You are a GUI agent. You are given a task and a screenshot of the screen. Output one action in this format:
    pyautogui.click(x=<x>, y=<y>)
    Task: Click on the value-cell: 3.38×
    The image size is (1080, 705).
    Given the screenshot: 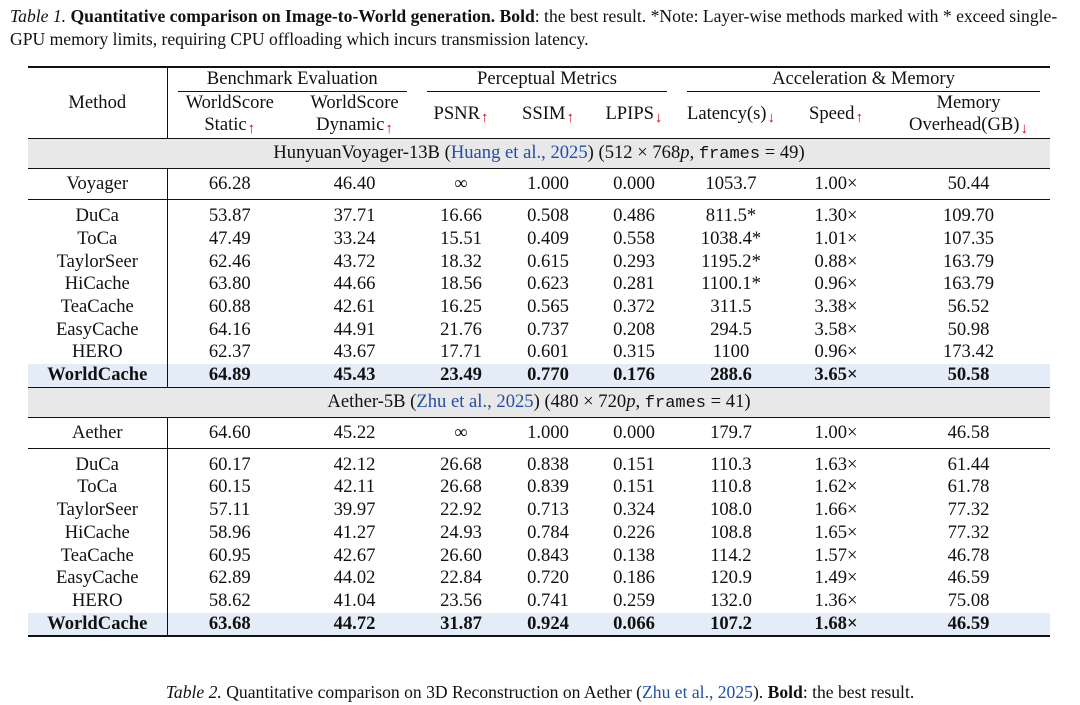 What is the action you would take?
    pyautogui.click(x=836, y=306)
    